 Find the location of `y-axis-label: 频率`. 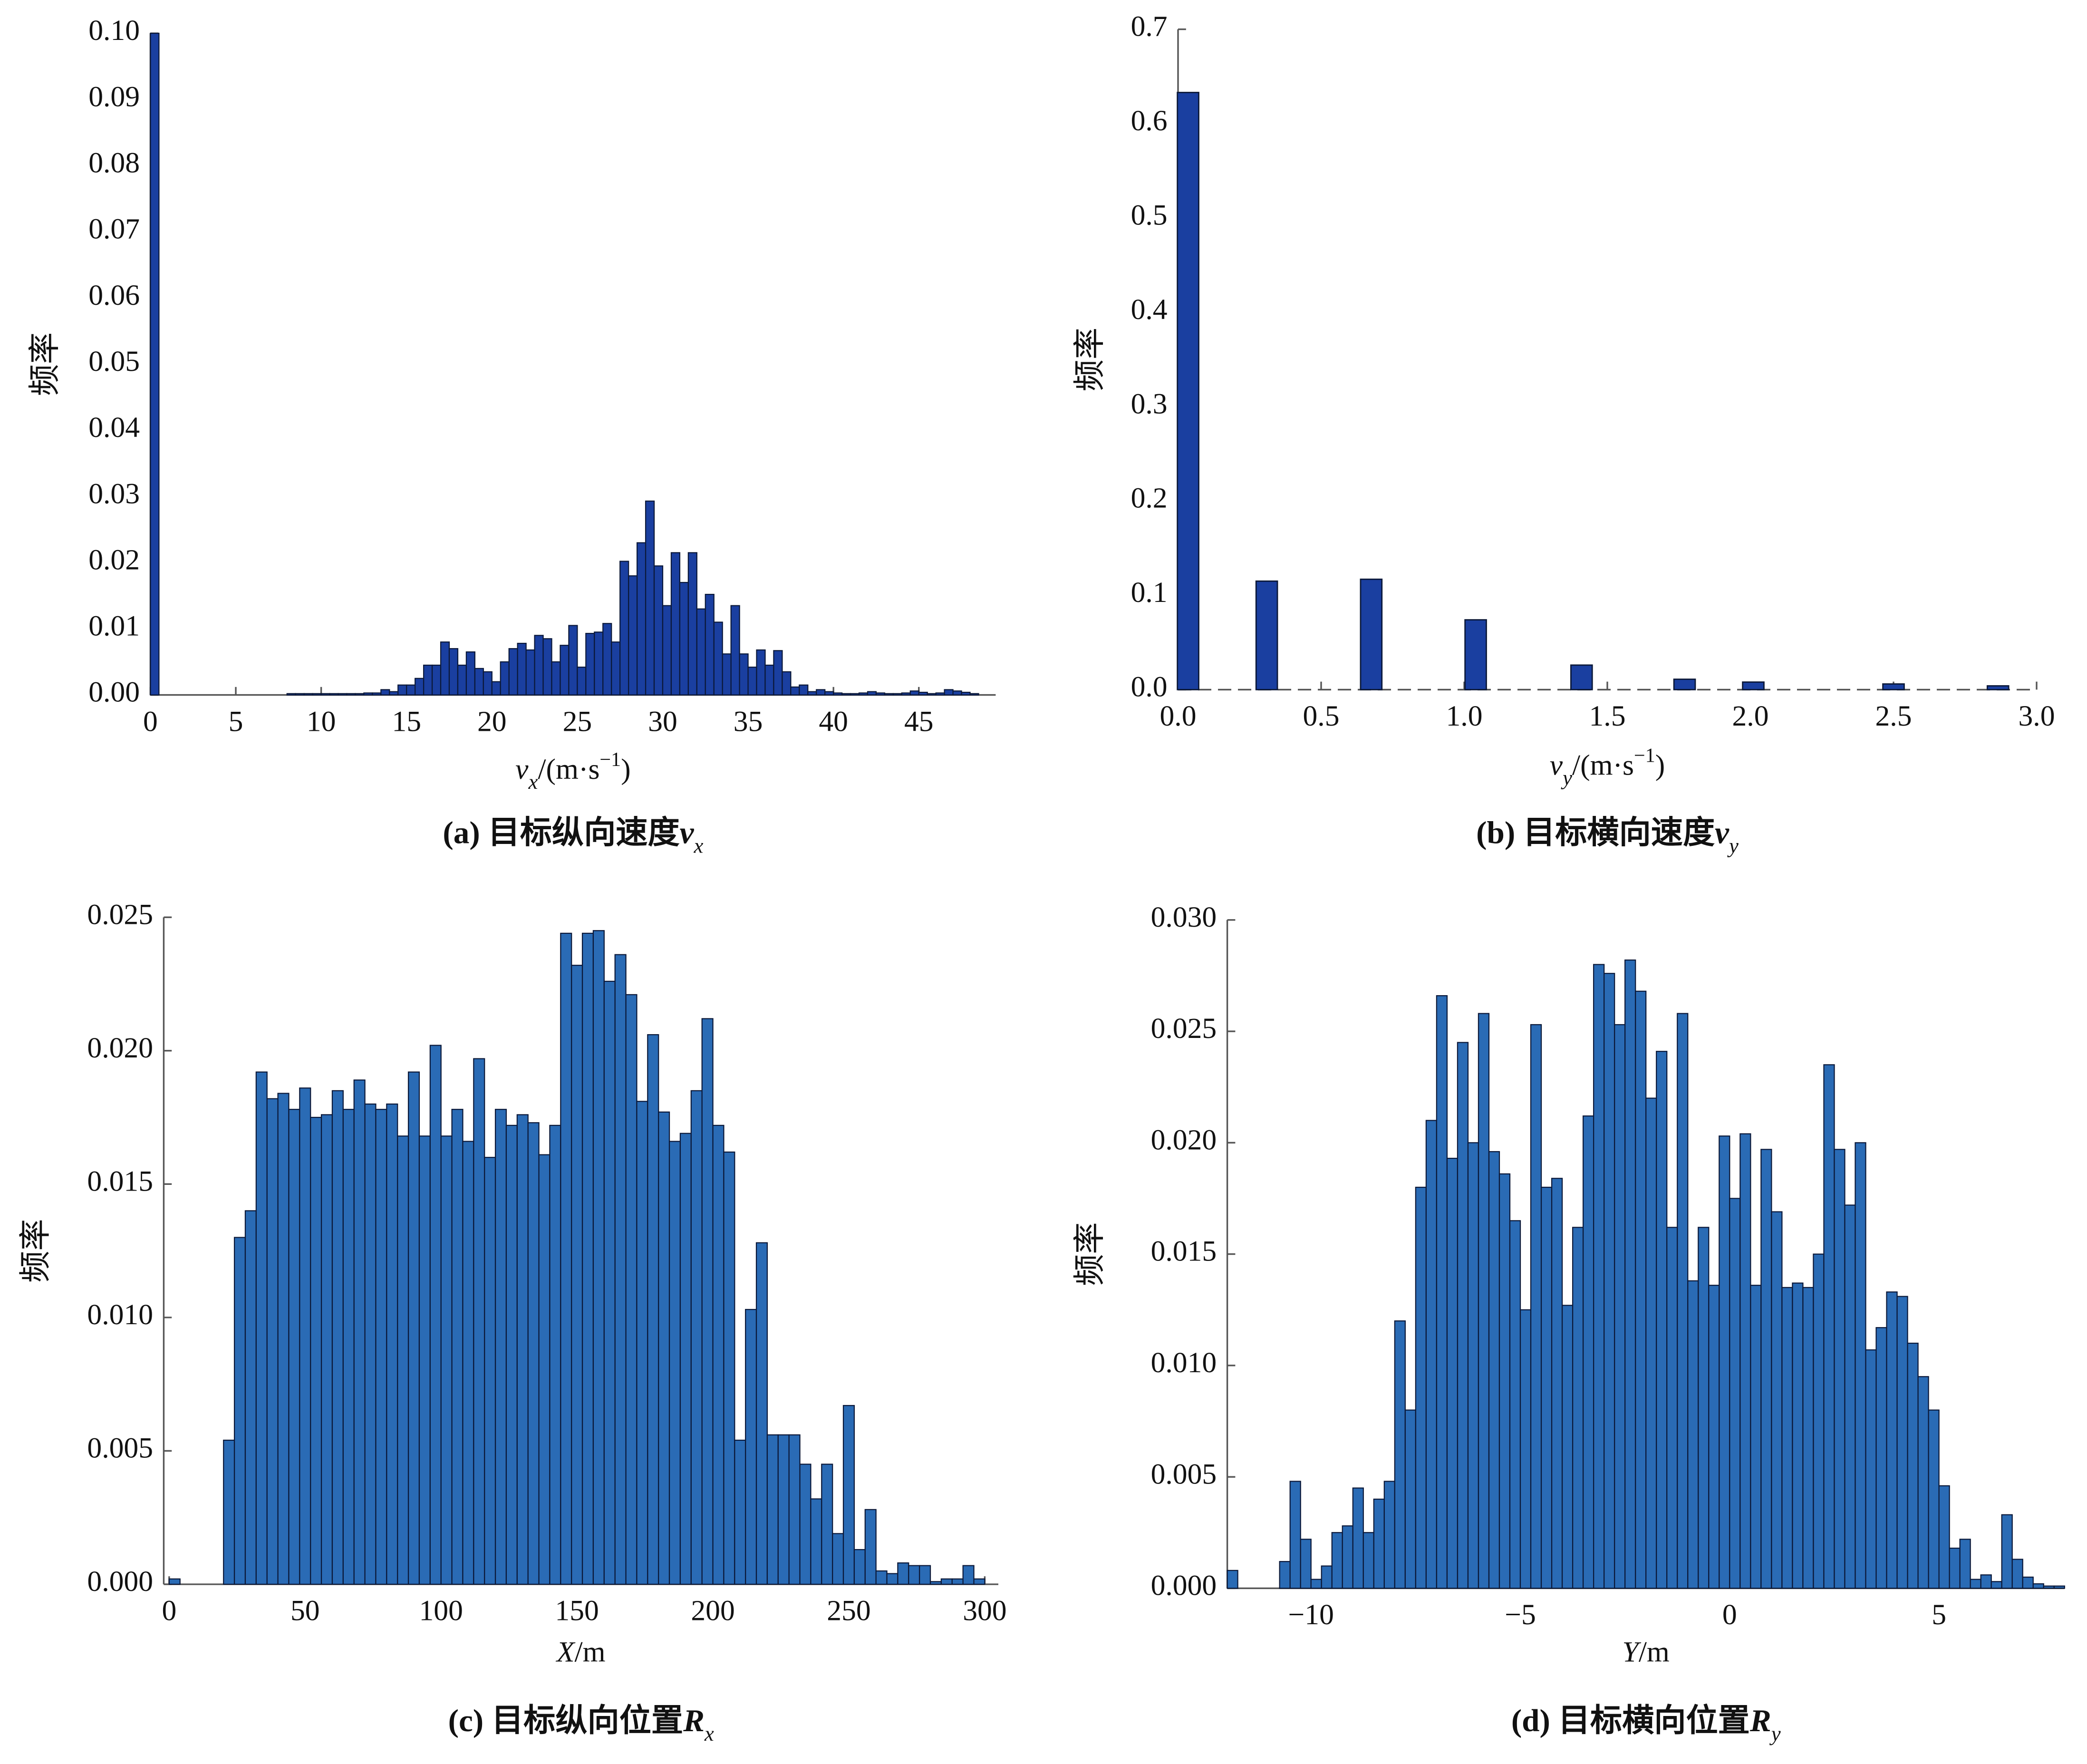

y-axis-label: 频率 is located at coordinates (44, 364).